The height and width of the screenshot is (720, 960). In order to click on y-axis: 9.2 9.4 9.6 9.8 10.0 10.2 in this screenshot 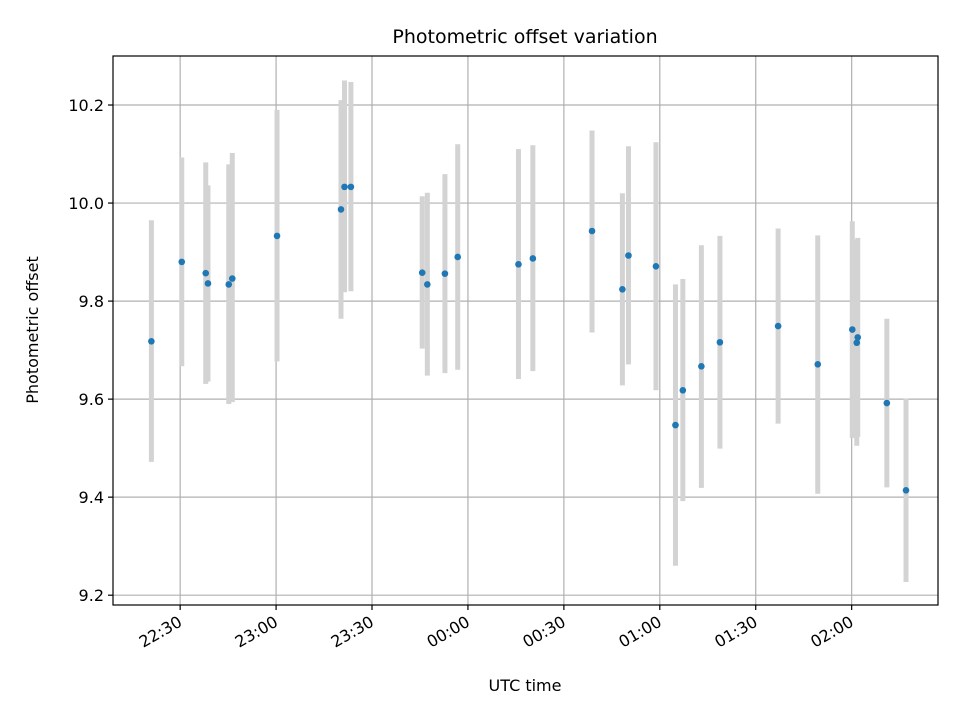, I will do `click(90, 350)`.